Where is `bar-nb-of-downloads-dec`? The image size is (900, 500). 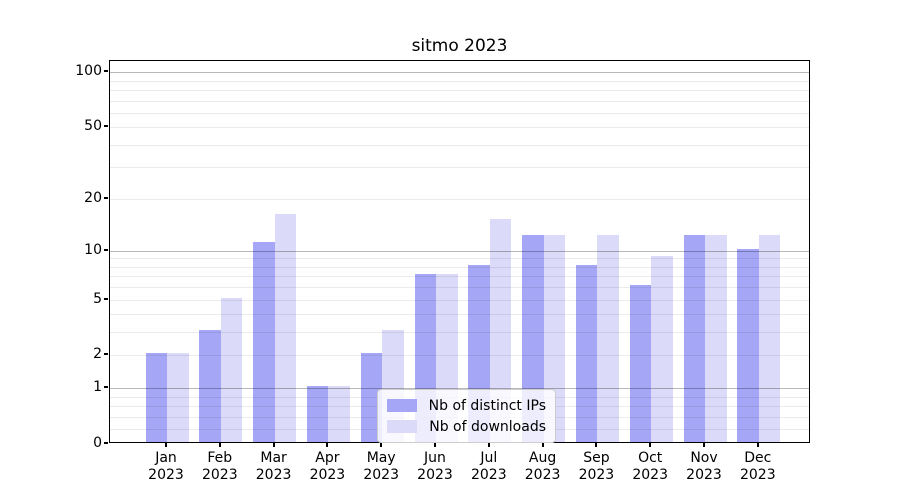
bar-nb-of-downloads-dec is located at coordinates (769, 338).